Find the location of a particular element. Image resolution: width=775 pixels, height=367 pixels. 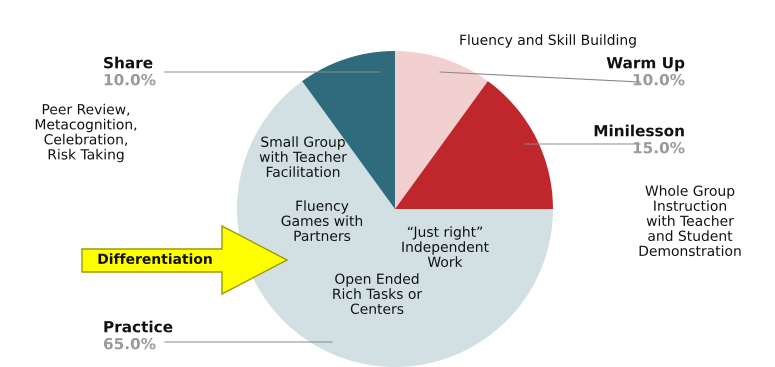

text: Small Group with Teacher Facilitation is located at coordinates (303, 157).